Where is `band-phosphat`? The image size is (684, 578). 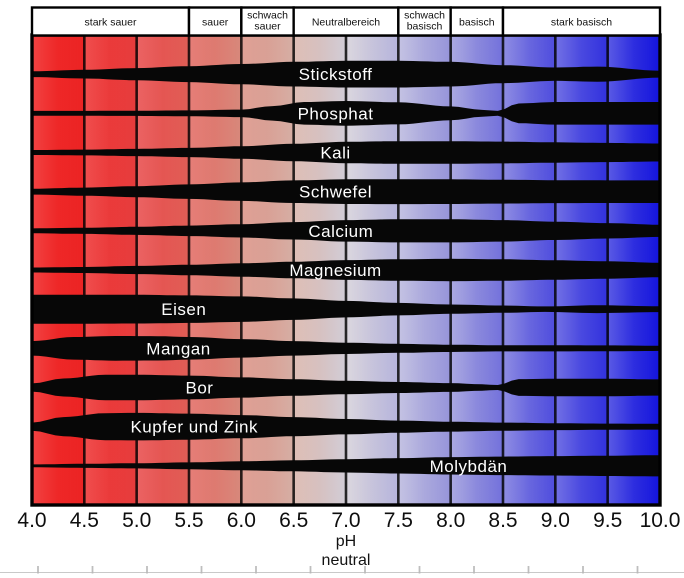
band-phosphat is located at coordinates (346, 113).